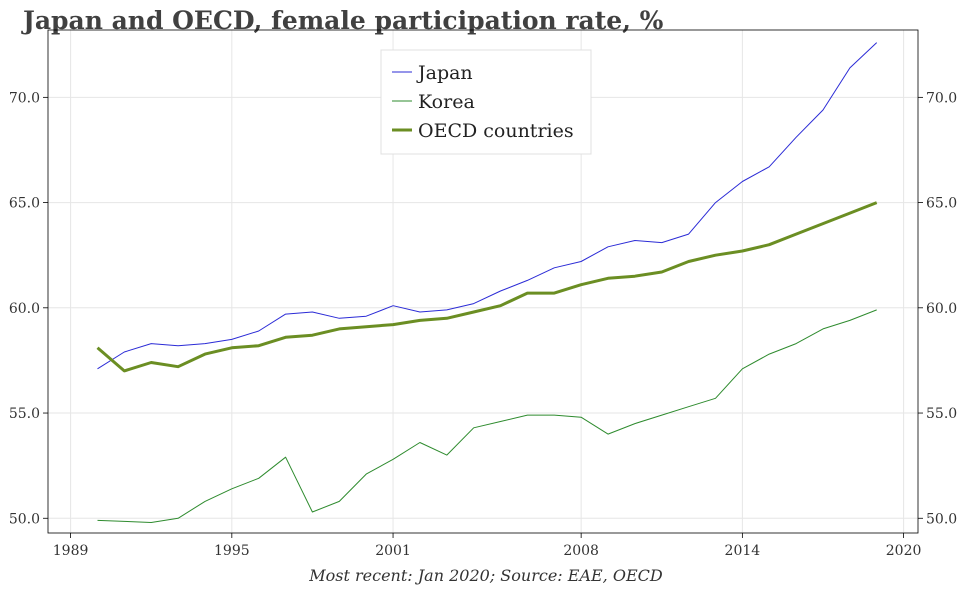  I want to click on source-note: Most recent: Jan 2020; Source: EAE, OECD, so click(486, 575).